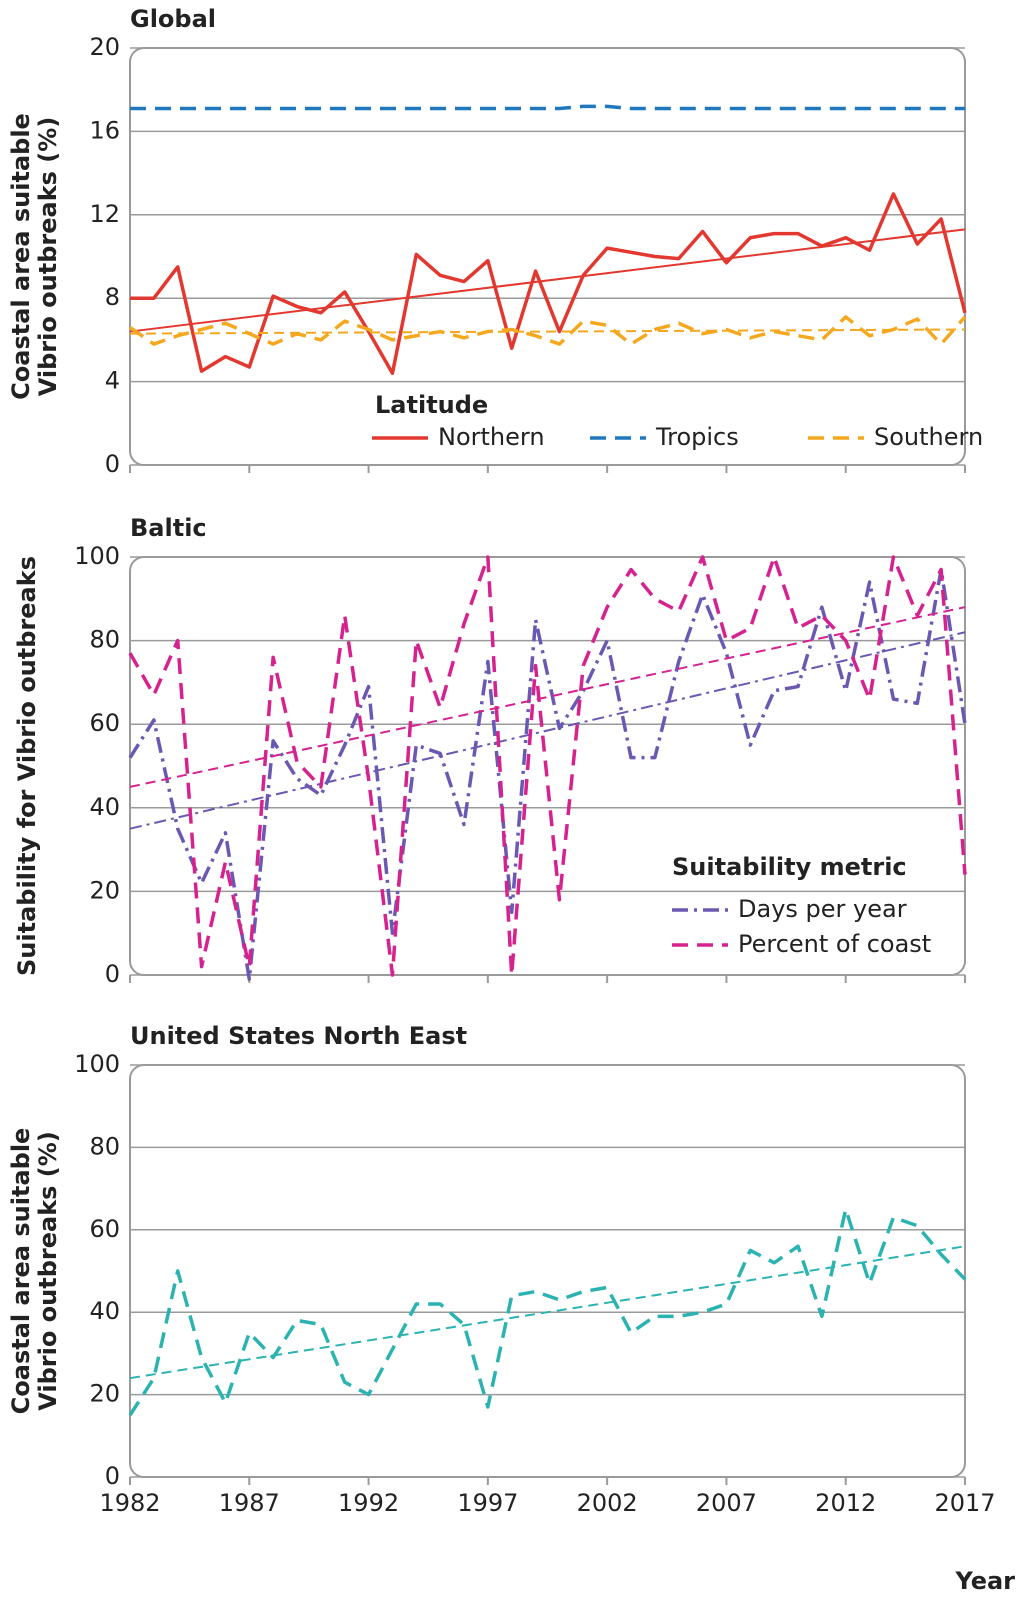 The height and width of the screenshot is (1601, 1020). I want to click on legend-title: Suitability metric, so click(789, 867).